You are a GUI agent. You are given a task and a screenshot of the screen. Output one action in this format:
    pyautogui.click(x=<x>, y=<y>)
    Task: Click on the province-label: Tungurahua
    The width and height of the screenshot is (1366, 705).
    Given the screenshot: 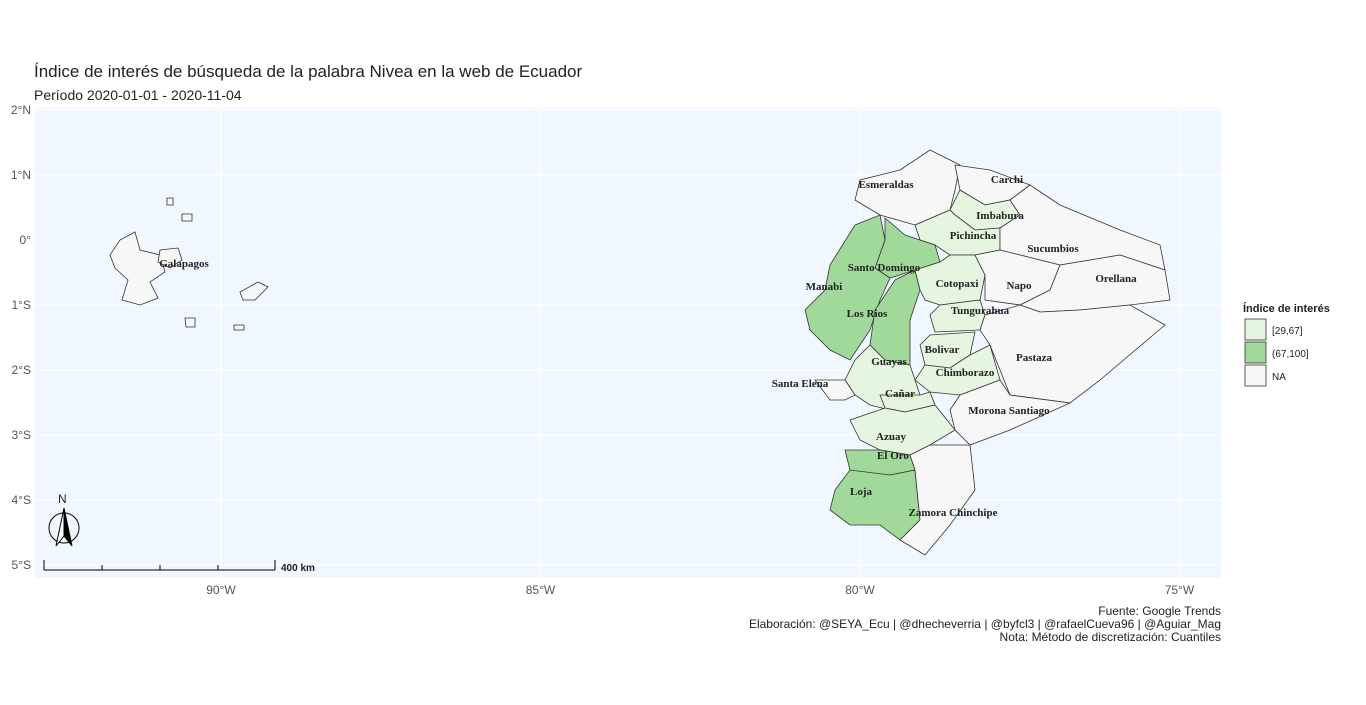 What is the action you would take?
    pyautogui.click(x=980, y=311)
    